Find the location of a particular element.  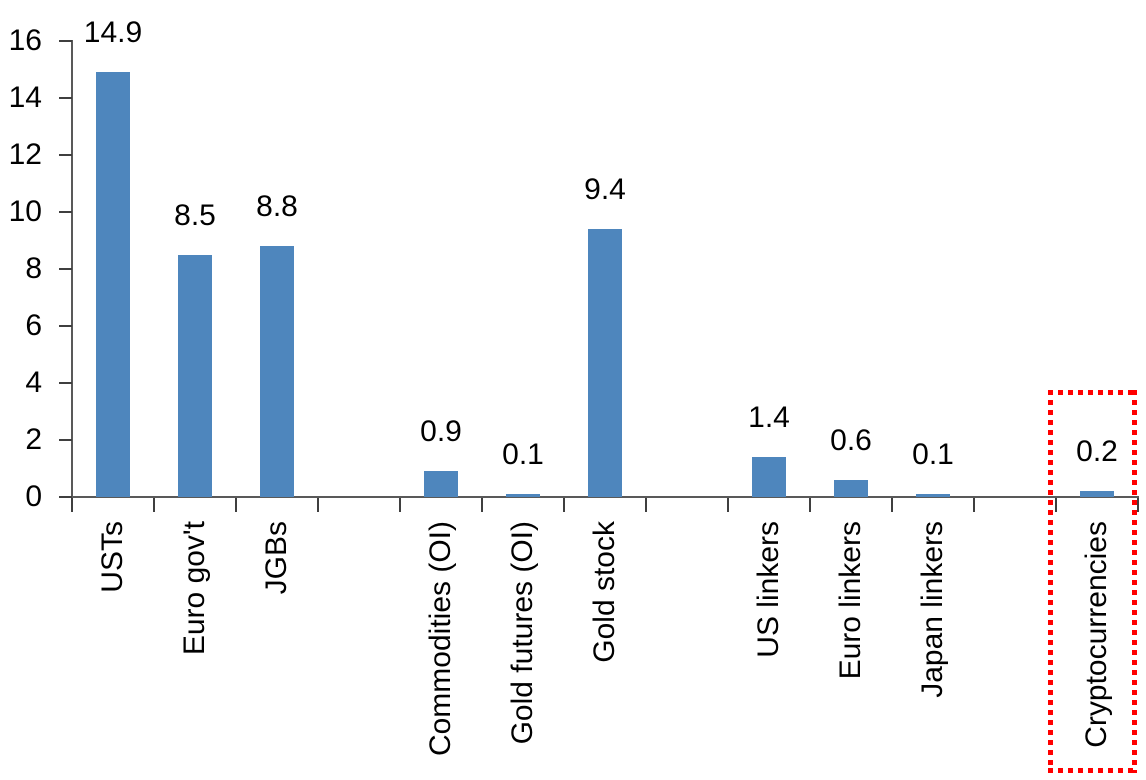

bar-gold-stock is located at coordinates (605, 363).